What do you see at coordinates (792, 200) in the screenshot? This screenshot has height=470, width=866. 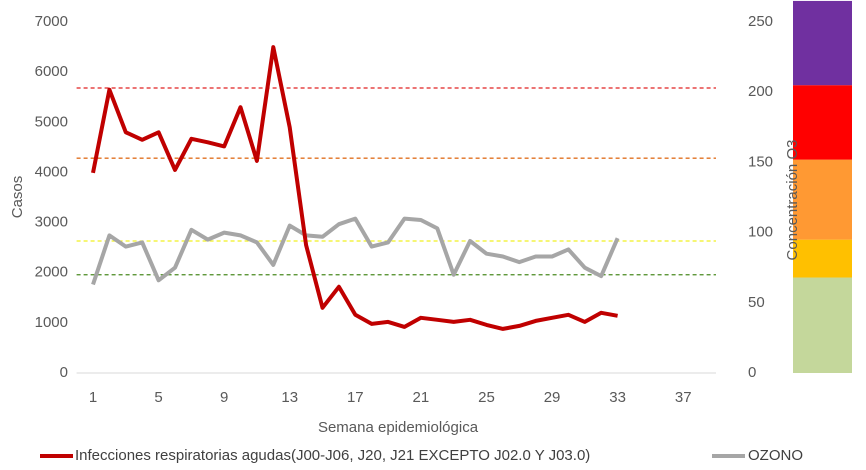 I see `y2-axis-title: Concentración O3` at bounding box center [792, 200].